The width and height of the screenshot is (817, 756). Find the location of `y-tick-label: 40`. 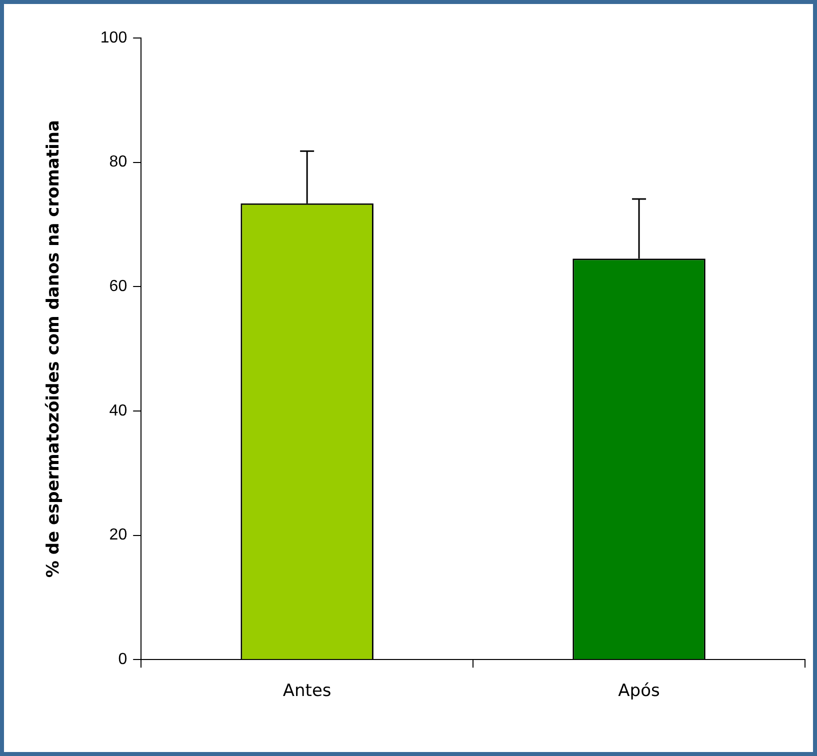

y-tick-label: 40 is located at coordinates (118, 411).